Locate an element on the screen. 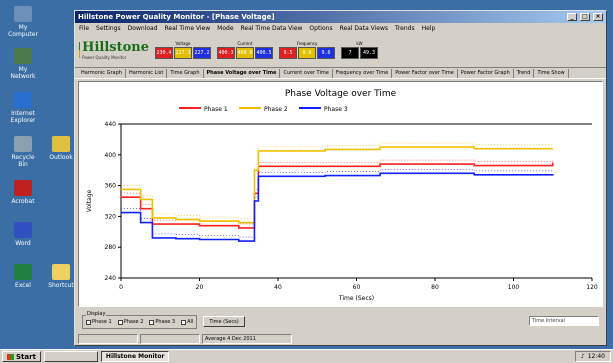  desktop-icon-6: Word is located at coordinates (23, 234).